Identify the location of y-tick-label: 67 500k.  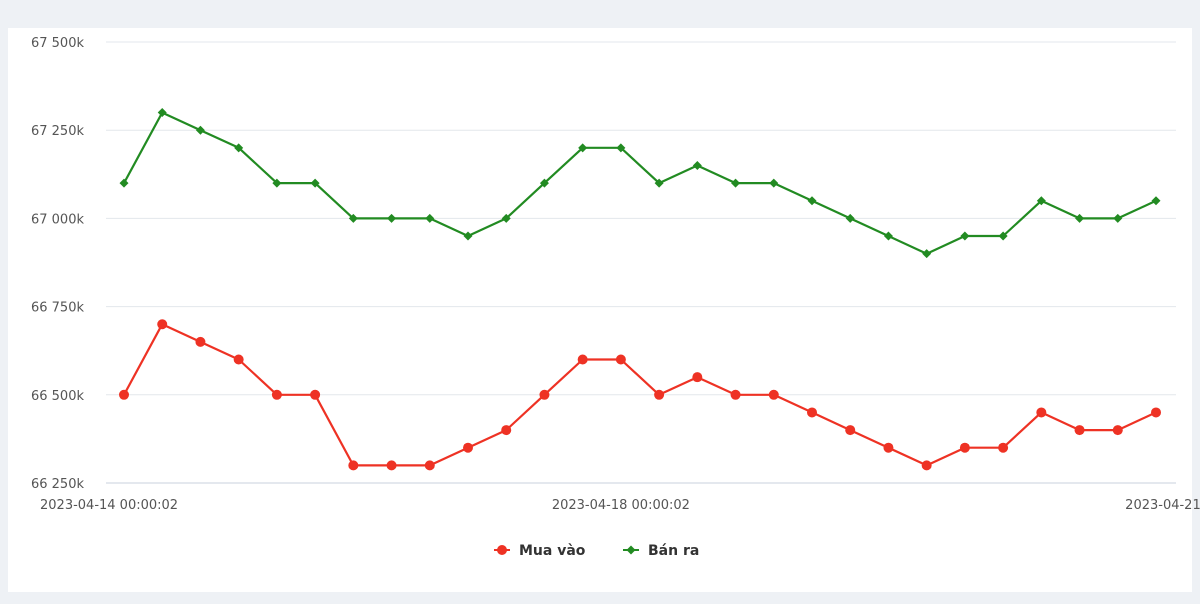
(57, 43).